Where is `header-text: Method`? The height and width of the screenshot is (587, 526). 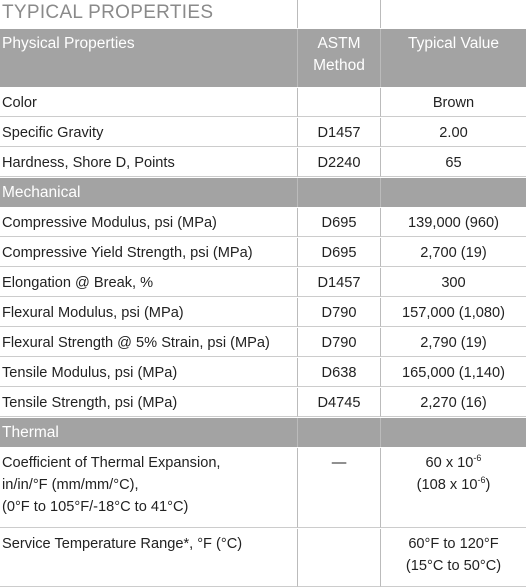
header-text: Method is located at coordinates (339, 65).